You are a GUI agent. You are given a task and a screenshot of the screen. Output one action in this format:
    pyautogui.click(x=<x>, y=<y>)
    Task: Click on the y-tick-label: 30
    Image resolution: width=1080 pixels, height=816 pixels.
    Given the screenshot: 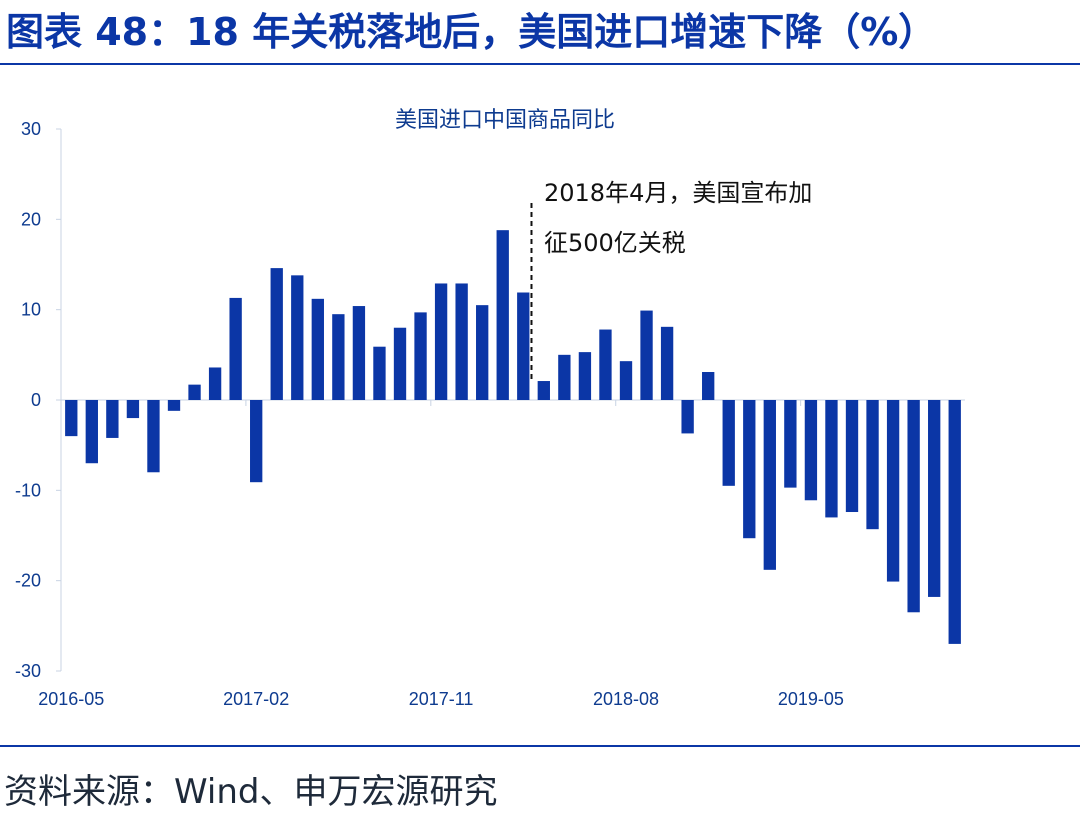 What is the action you would take?
    pyautogui.click(x=31, y=129)
    